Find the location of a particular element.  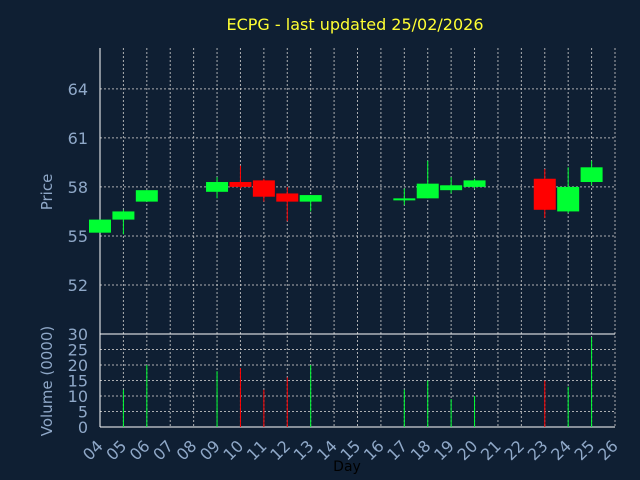

price-tick-label: 52 is located at coordinates (78, 285).